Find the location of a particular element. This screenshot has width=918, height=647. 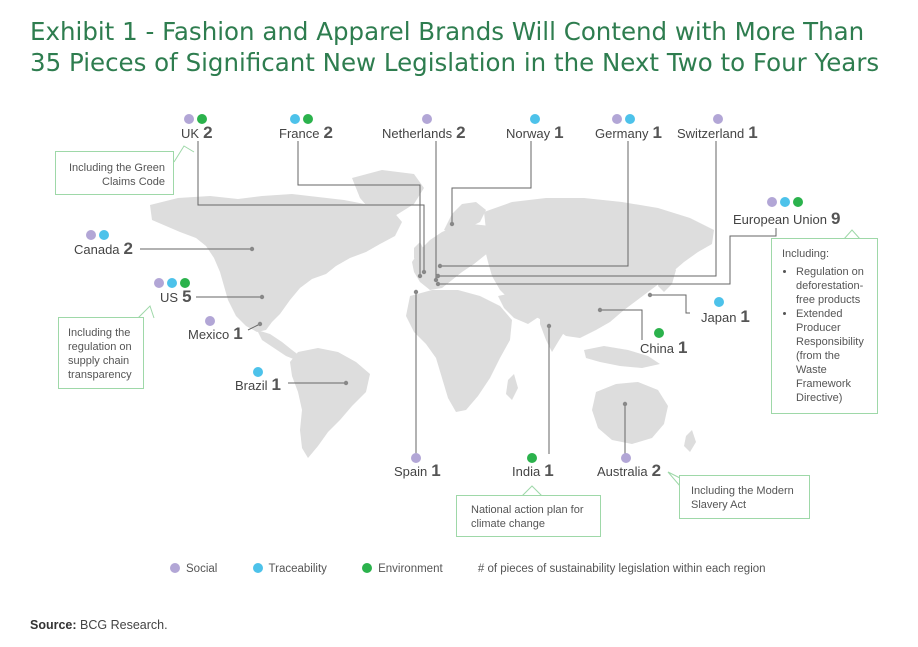

region-name: Spain is located at coordinates (411, 471).